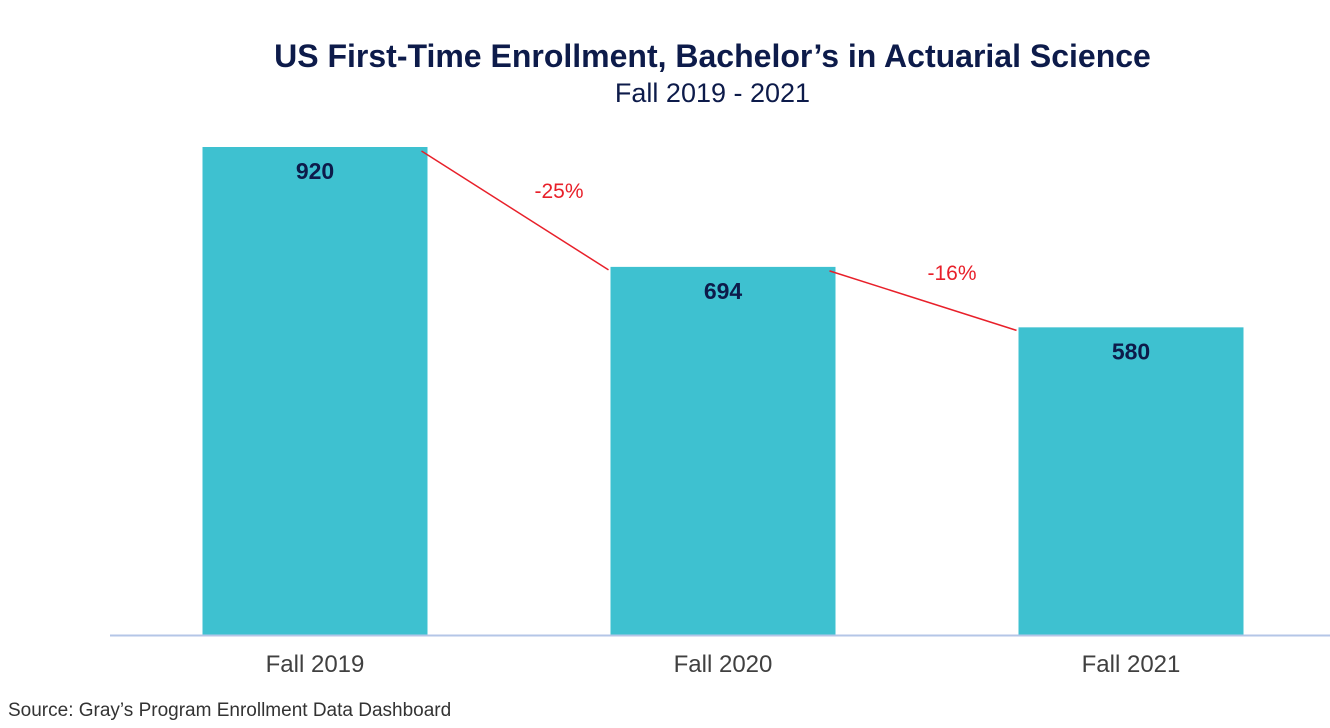  I want to click on percent-change-label: -16%, so click(951, 273).